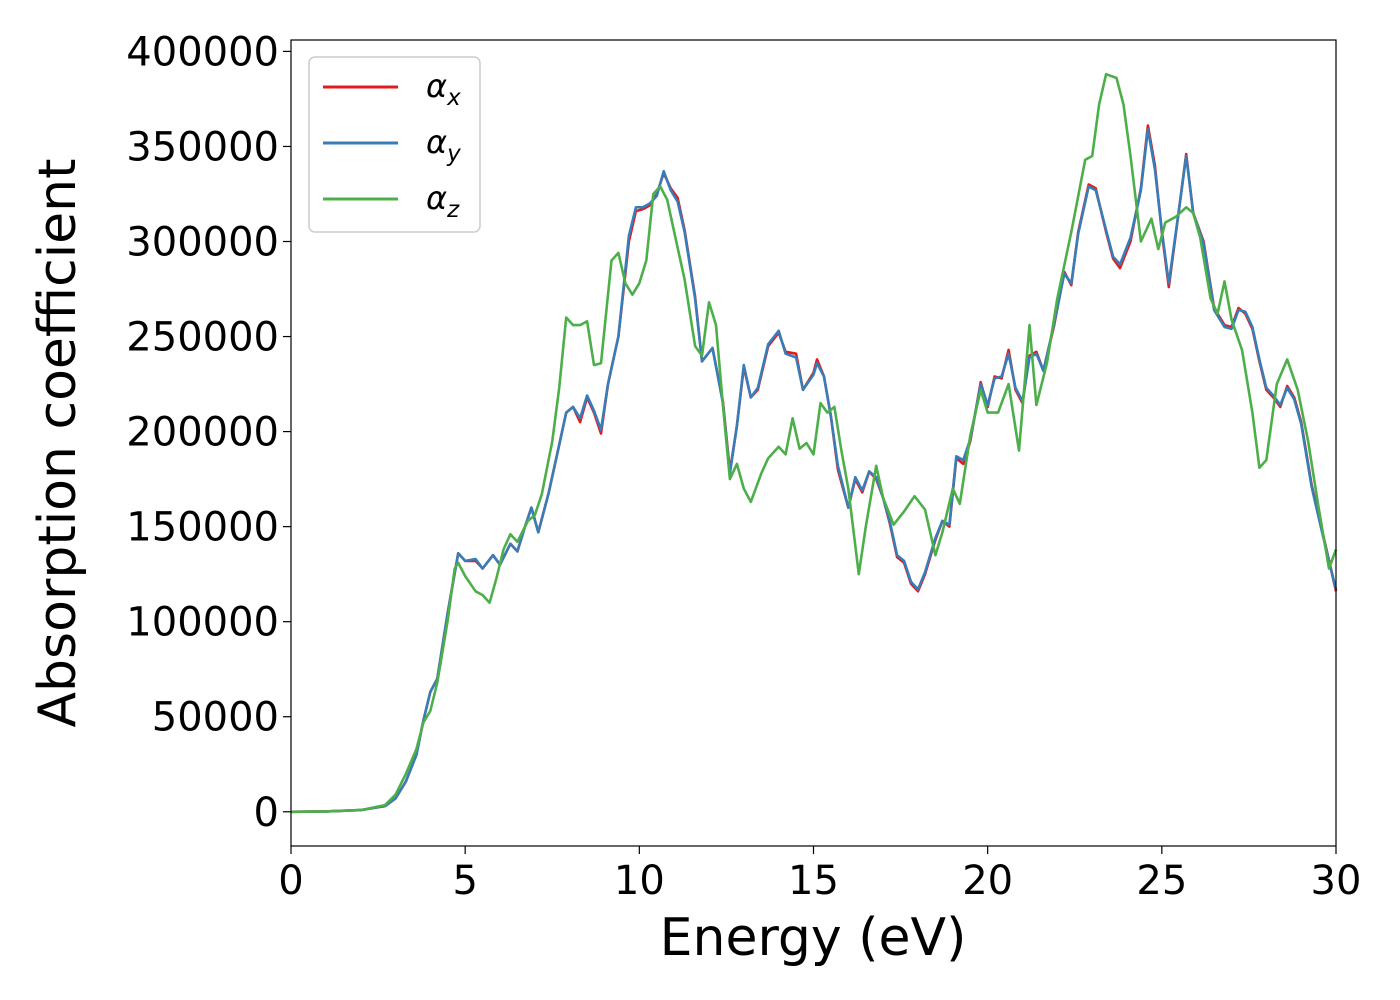 The width and height of the screenshot is (1400, 1000). What do you see at coordinates (202, 528) in the screenshot?
I see `y-tick-label: 150000` at bounding box center [202, 528].